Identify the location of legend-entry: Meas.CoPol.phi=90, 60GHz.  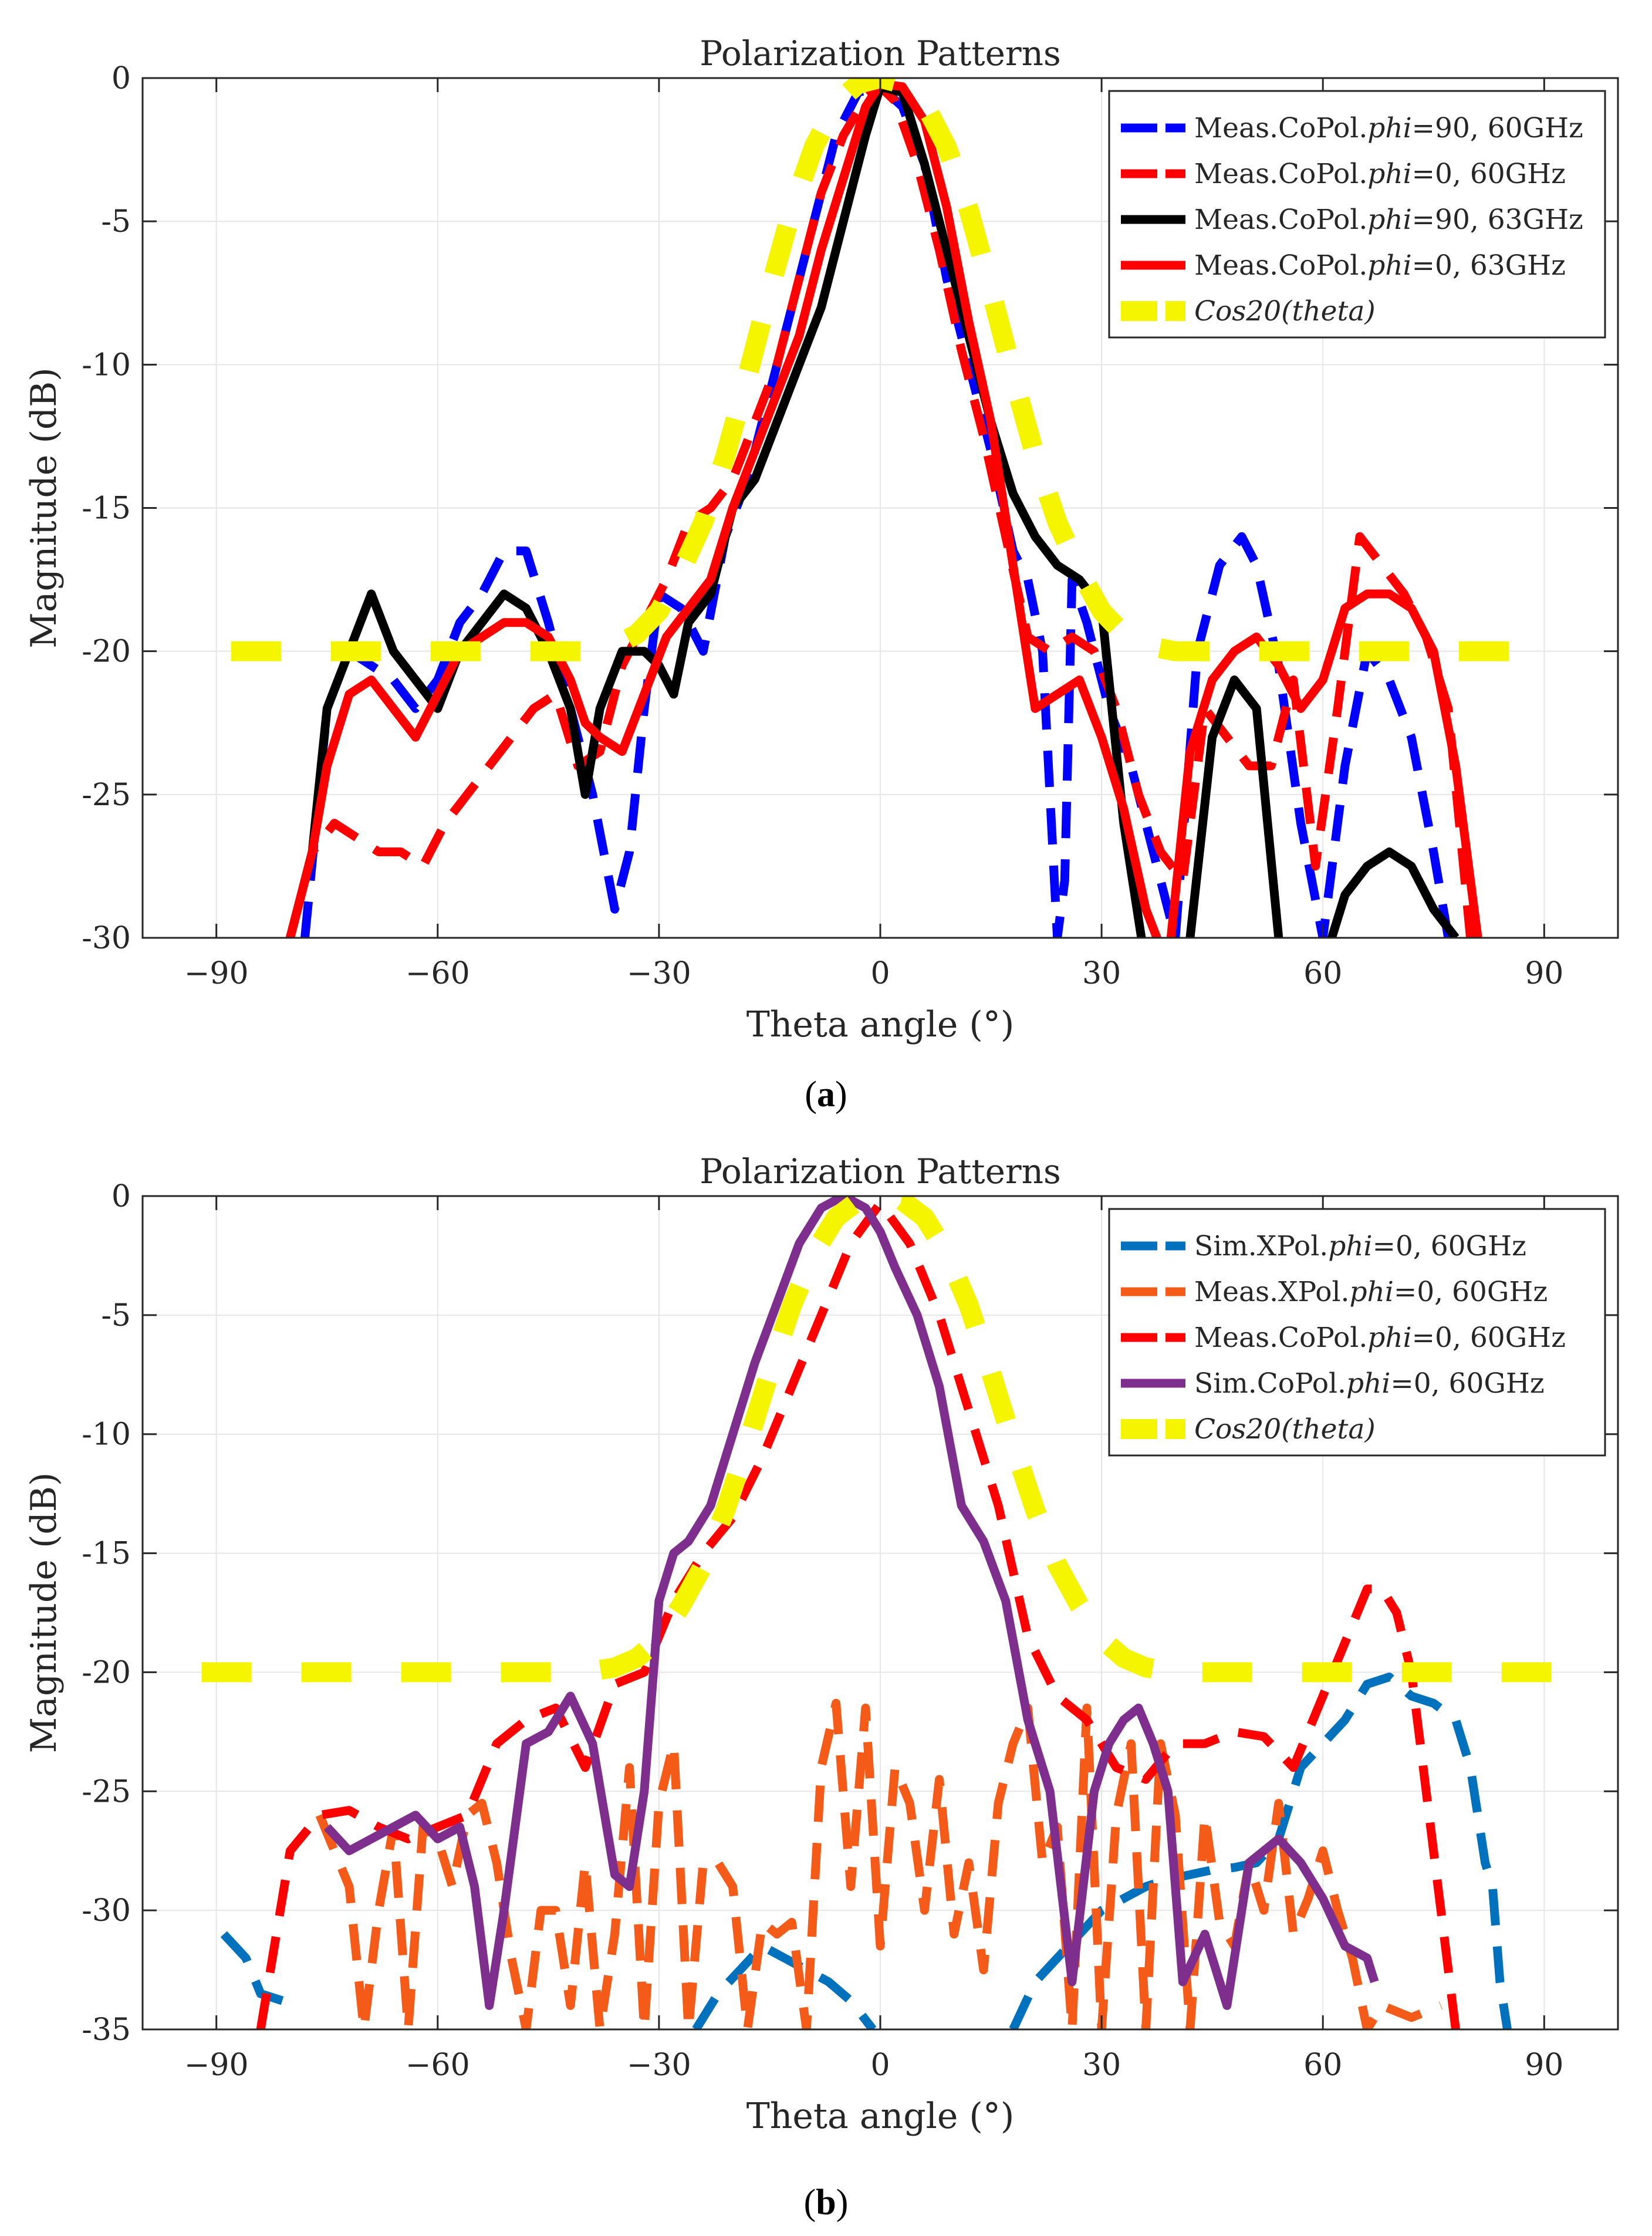
(1388, 128).